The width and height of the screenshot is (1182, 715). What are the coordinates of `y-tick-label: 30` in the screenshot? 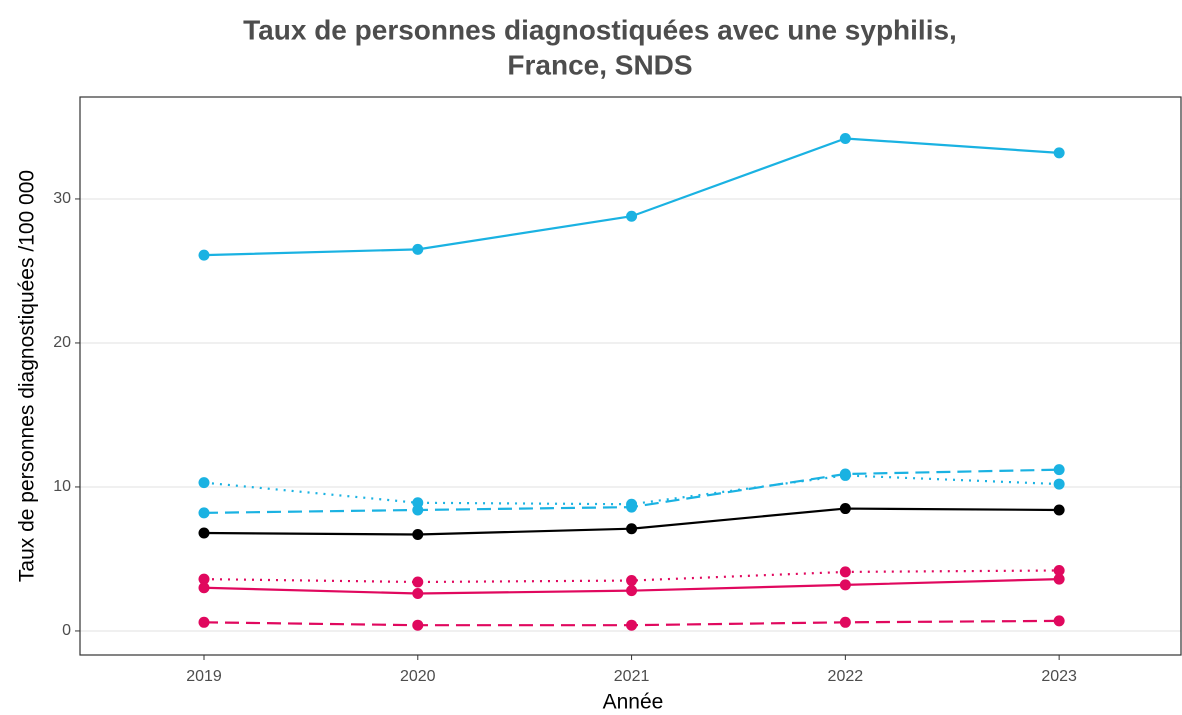 It's located at (62, 198).